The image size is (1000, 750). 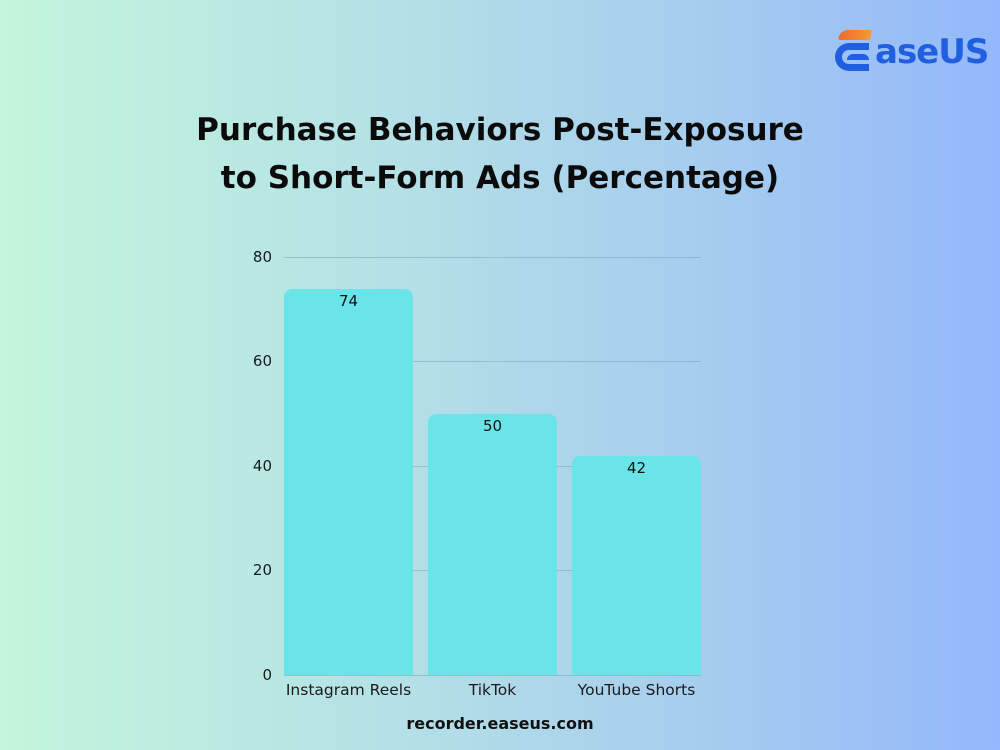 What do you see at coordinates (492, 544) in the screenshot?
I see `bar-tiktok: 50` at bounding box center [492, 544].